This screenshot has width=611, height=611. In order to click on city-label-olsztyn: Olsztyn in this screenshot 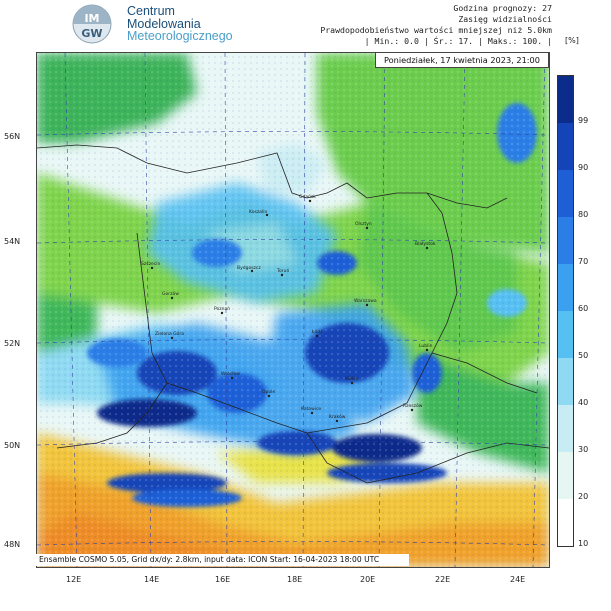, I will do `click(363, 224)`.